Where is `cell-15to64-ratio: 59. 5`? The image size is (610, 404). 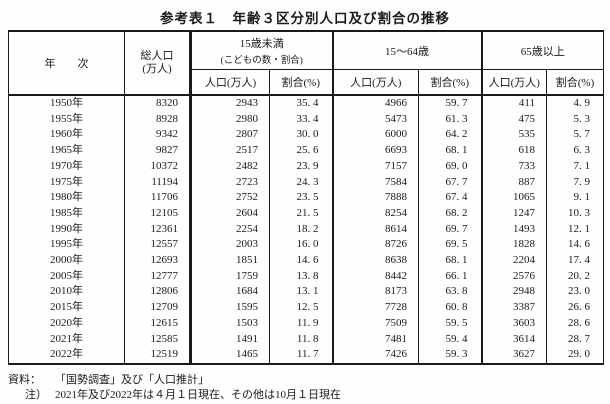
cell-15to64-ratio: 59. 5 is located at coordinates (450, 323).